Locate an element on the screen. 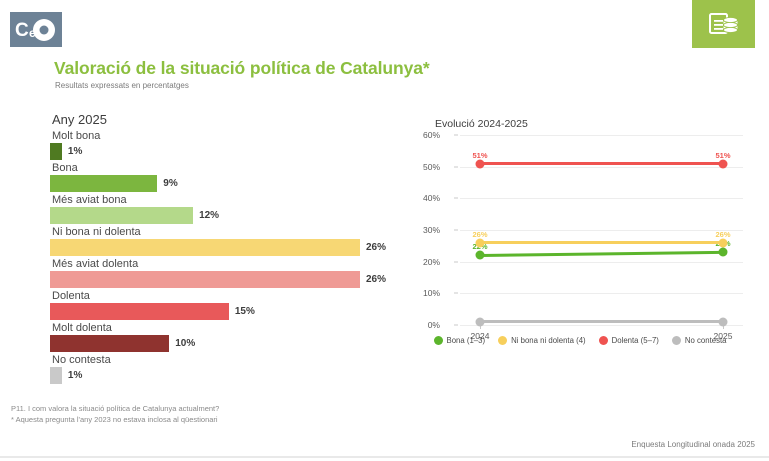 The width and height of the screenshot is (769, 461). bar-chart-year-label: Any 2025 is located at coordinates (79, 119).